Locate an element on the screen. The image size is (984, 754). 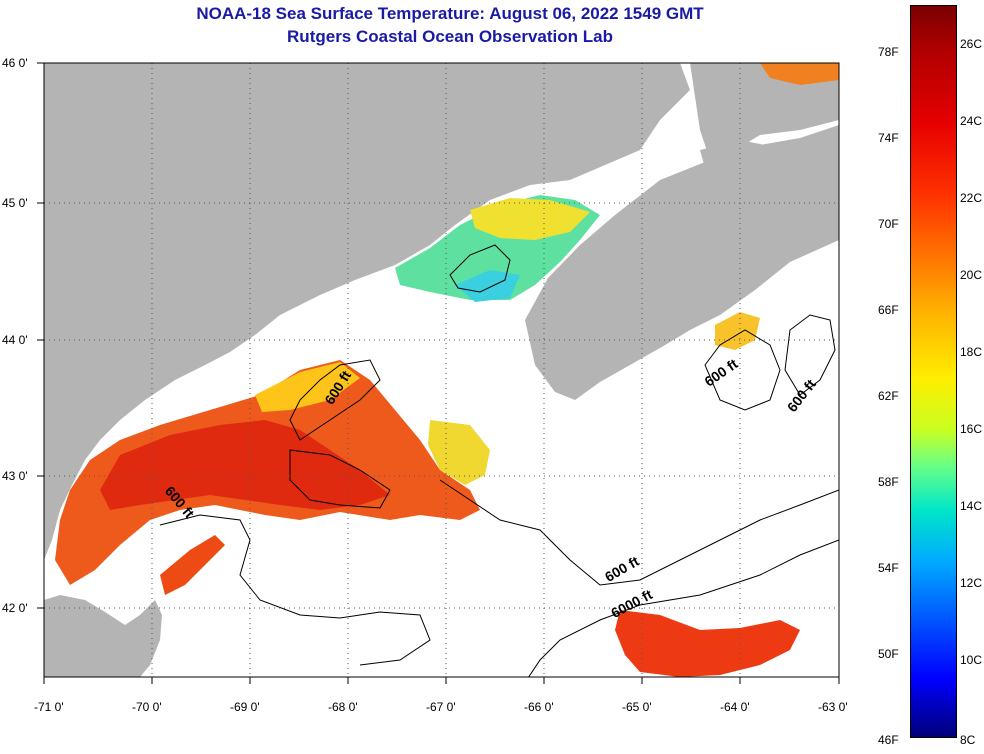
scale-label-f: 74F is located at coordinates (888, 138).